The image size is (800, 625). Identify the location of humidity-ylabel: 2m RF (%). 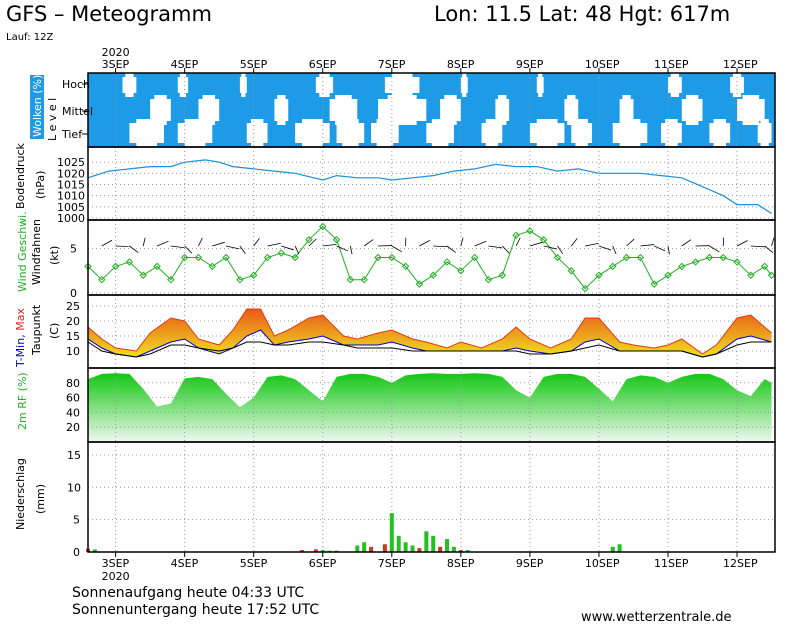
(22, 401).